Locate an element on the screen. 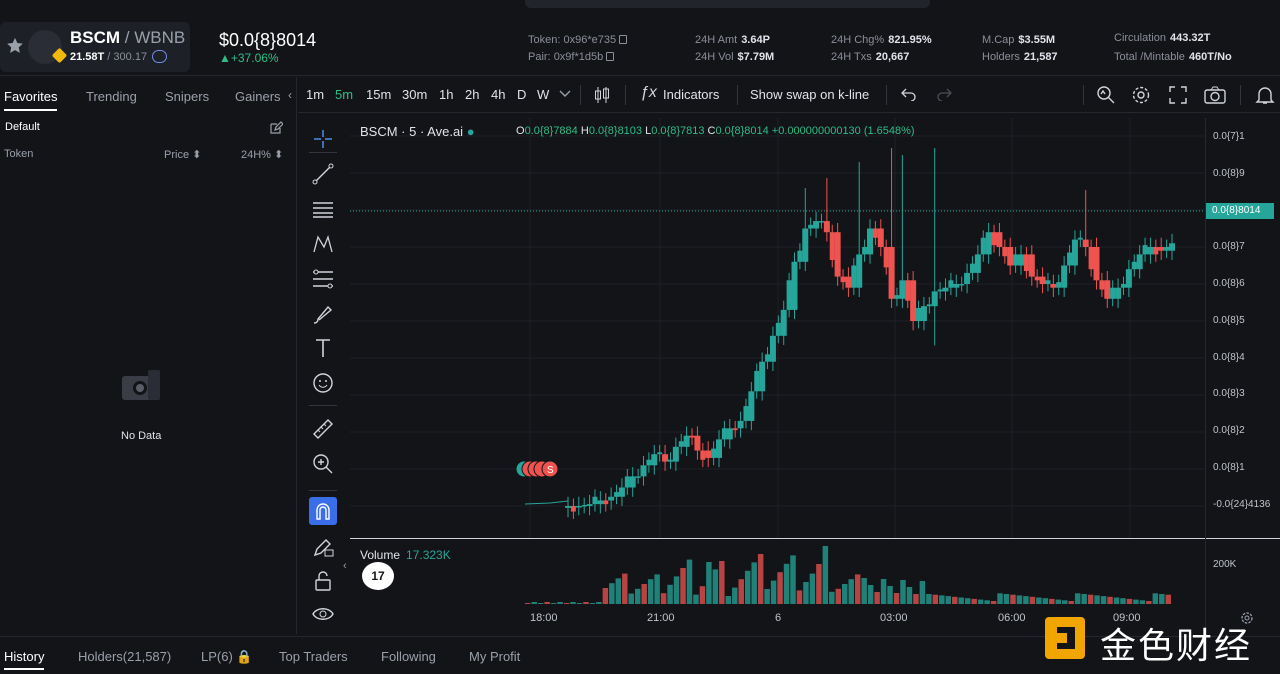 Image resolution: width=1280 pixels, height=674 pixels. bell-icon is located at coordinates (1265, 95).